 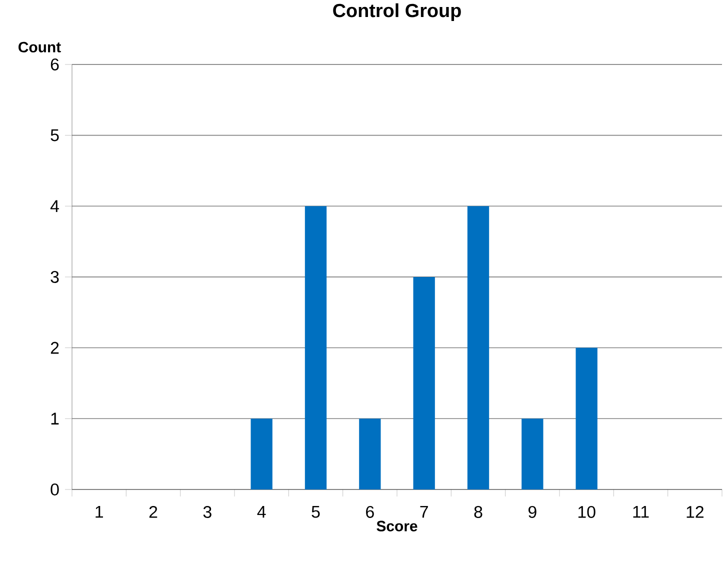 I want to click on y-tick-label: 4, so click(x=54, y=206).